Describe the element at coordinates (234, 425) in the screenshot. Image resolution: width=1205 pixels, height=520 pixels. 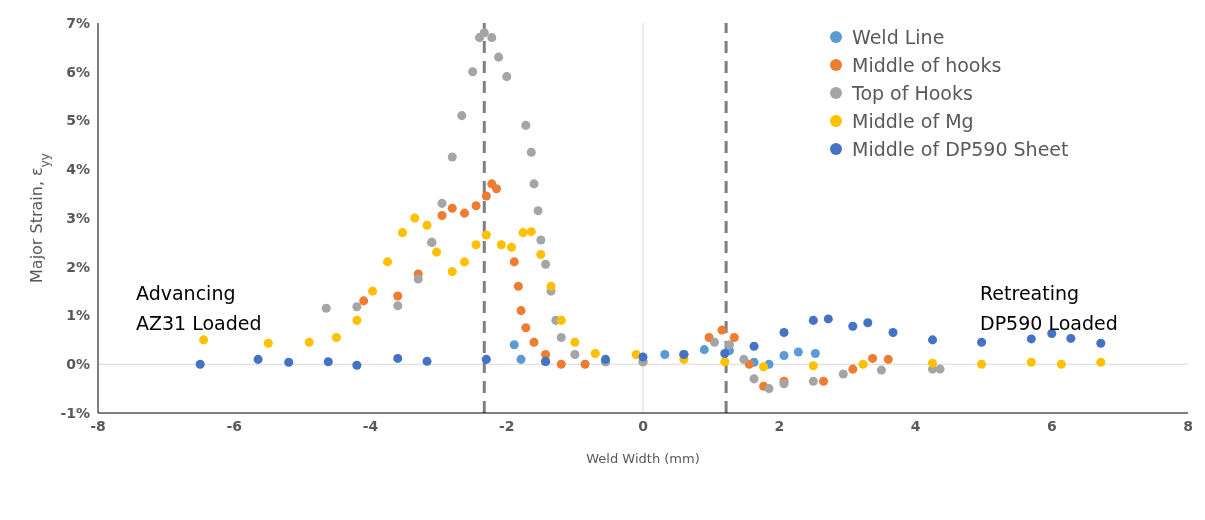
I see `x-tick-label: -6` at that location.